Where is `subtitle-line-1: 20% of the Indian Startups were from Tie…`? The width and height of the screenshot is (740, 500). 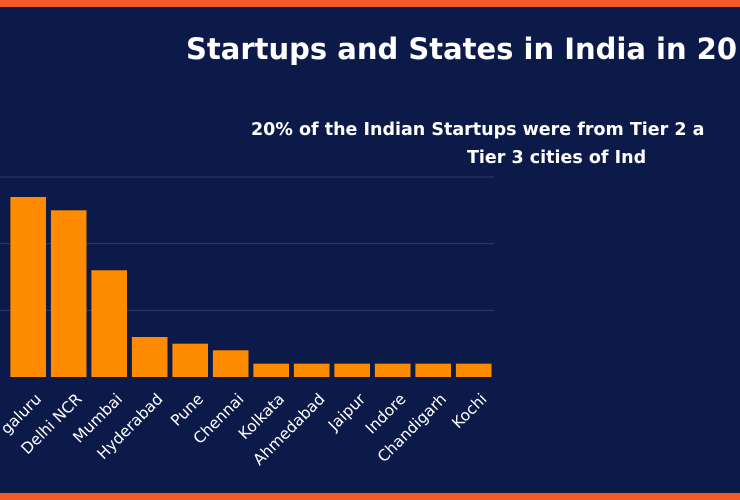
subtitle-line-1: 20% of the Indian Startups were from Tie… is located at coordinates (478, 130).